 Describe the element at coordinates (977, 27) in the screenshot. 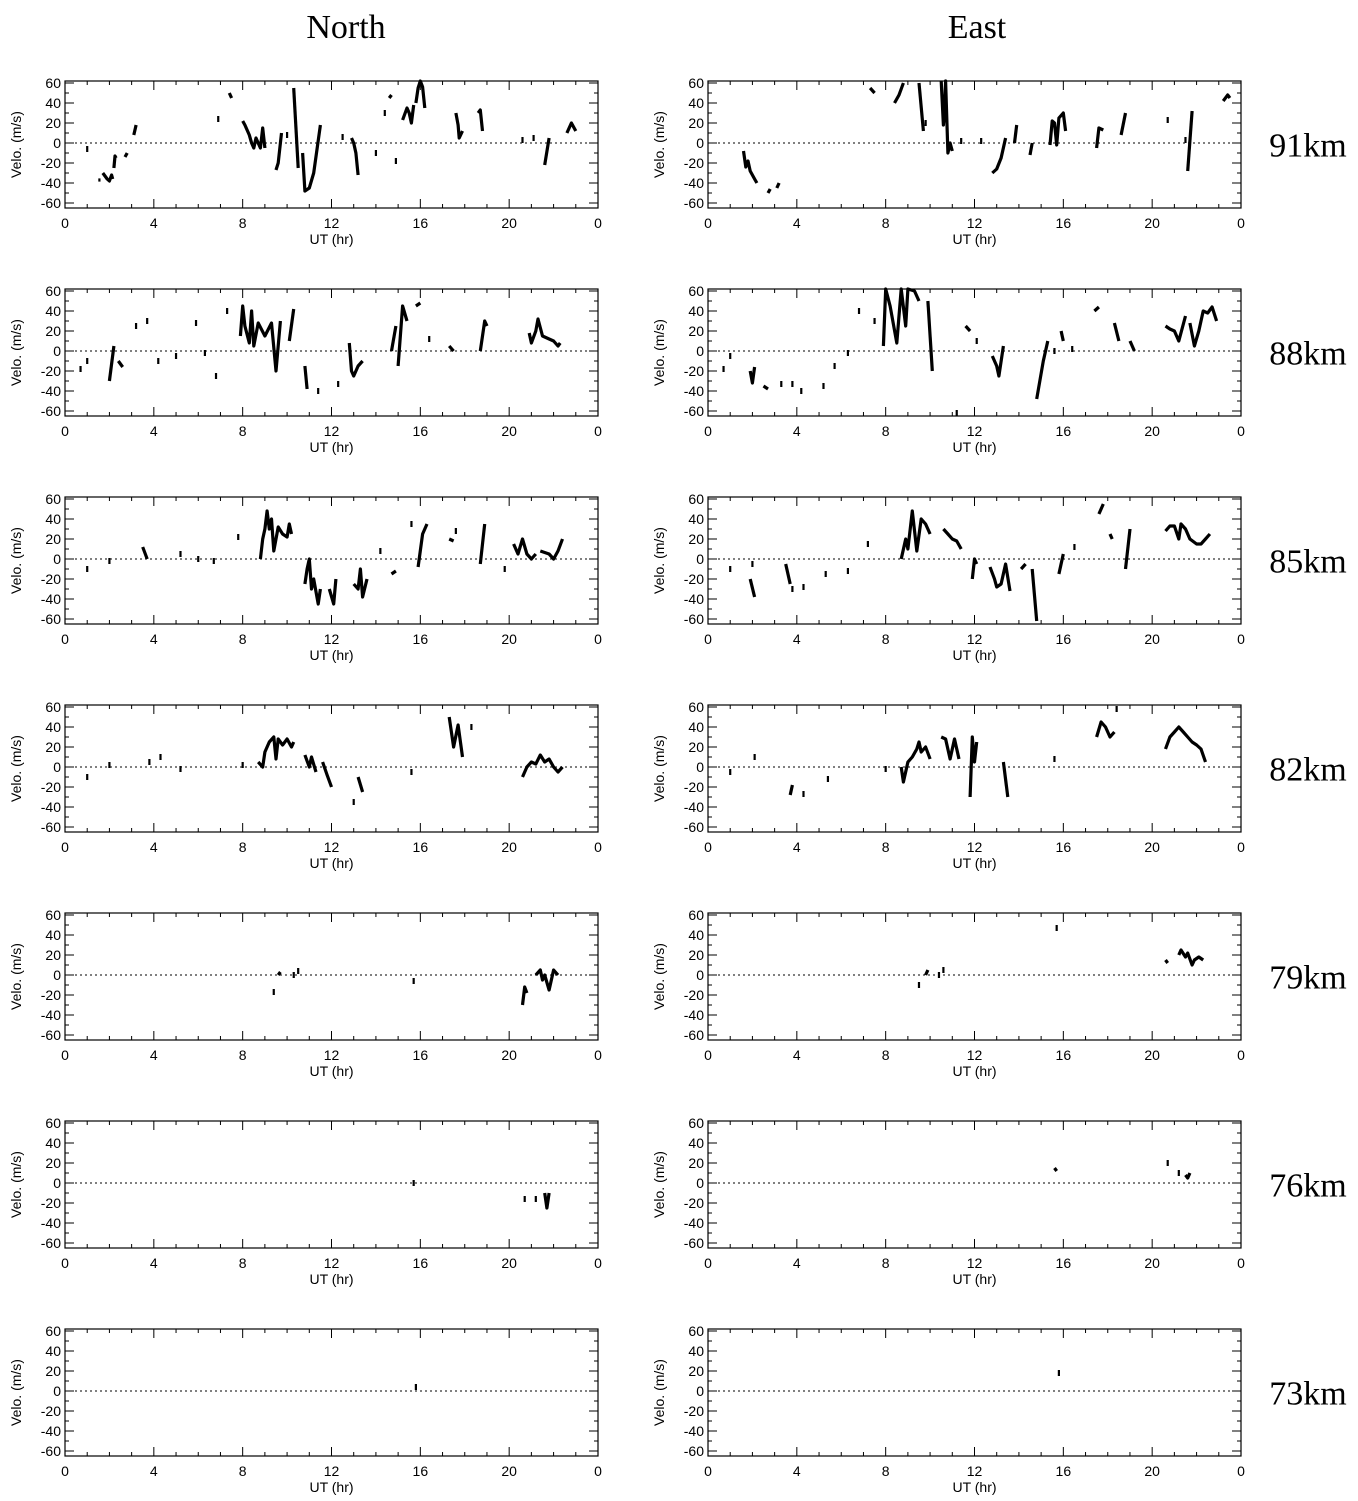

I see `column-title-east: East` at that location.